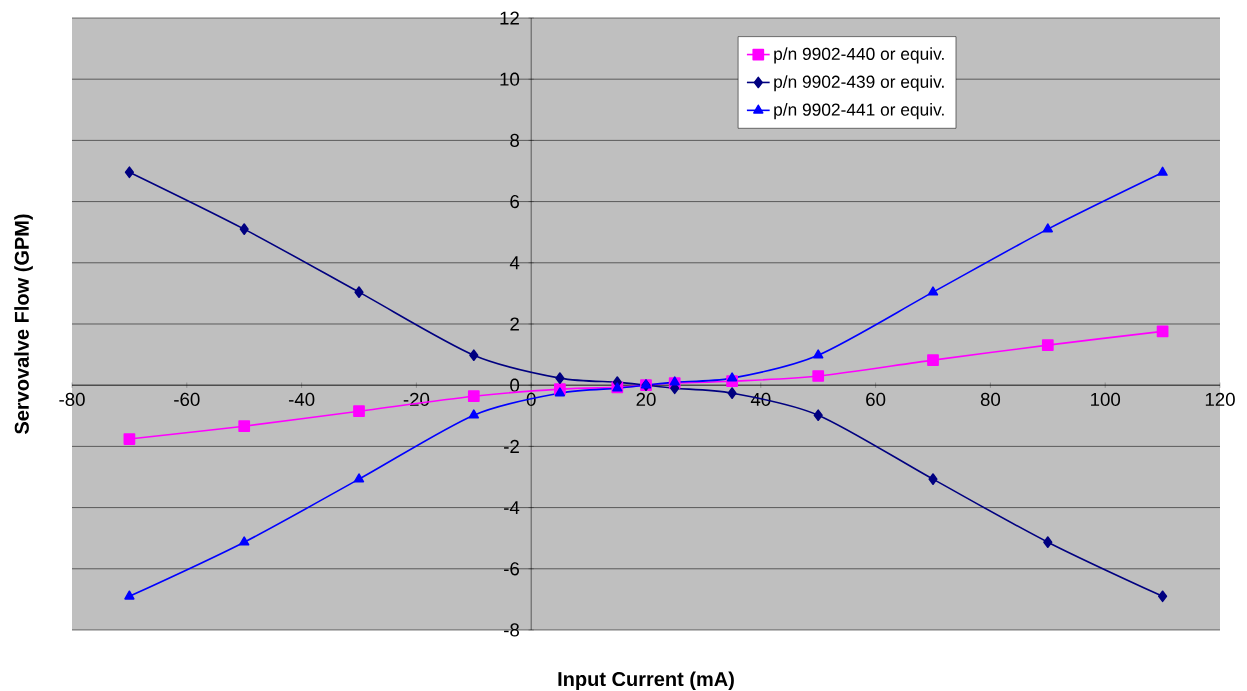  What do you see at coordinates (72, 399) in the screenshot?
I see `x-tick-label: -80` at bounding box center [72, 399].